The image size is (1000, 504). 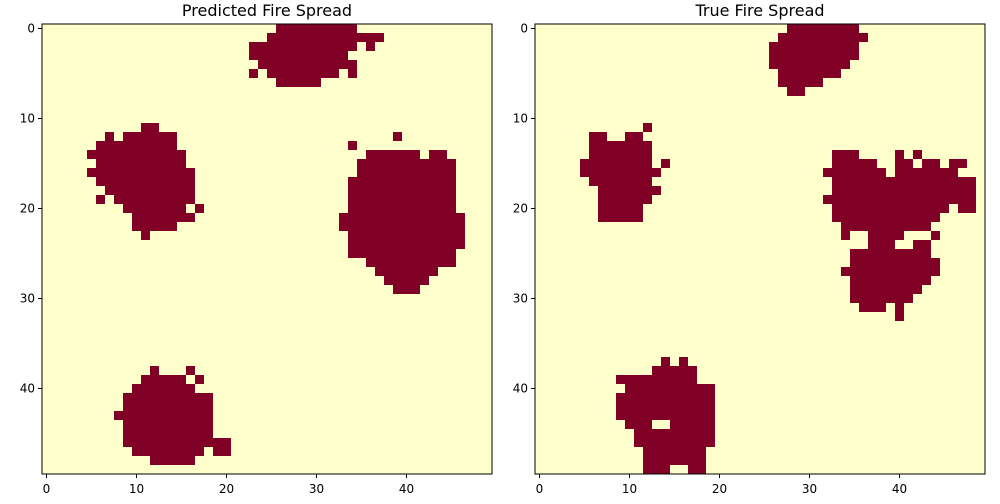 I want to click on chart-title: Predicted Fire Spread, so click(x=267, y=10).